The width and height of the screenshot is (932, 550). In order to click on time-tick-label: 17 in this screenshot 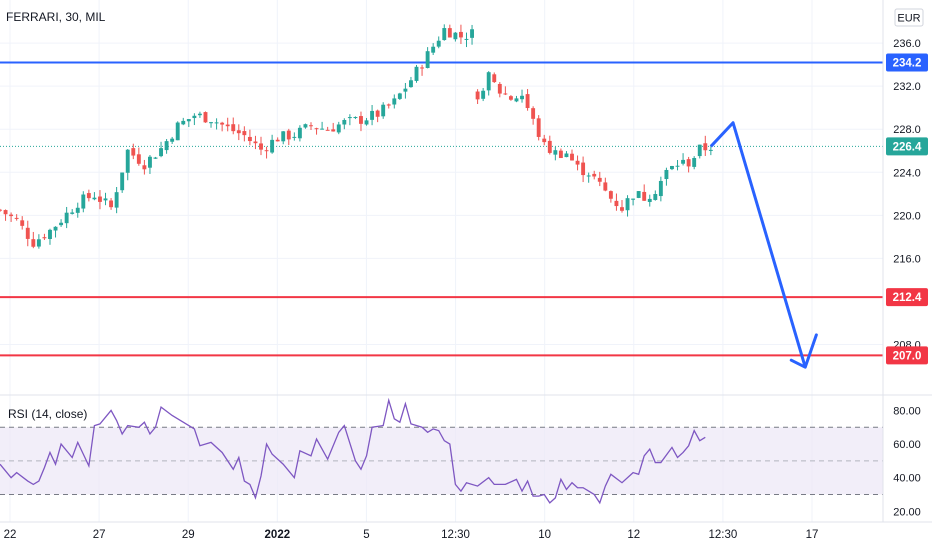, I will do `click(812, 535)`.